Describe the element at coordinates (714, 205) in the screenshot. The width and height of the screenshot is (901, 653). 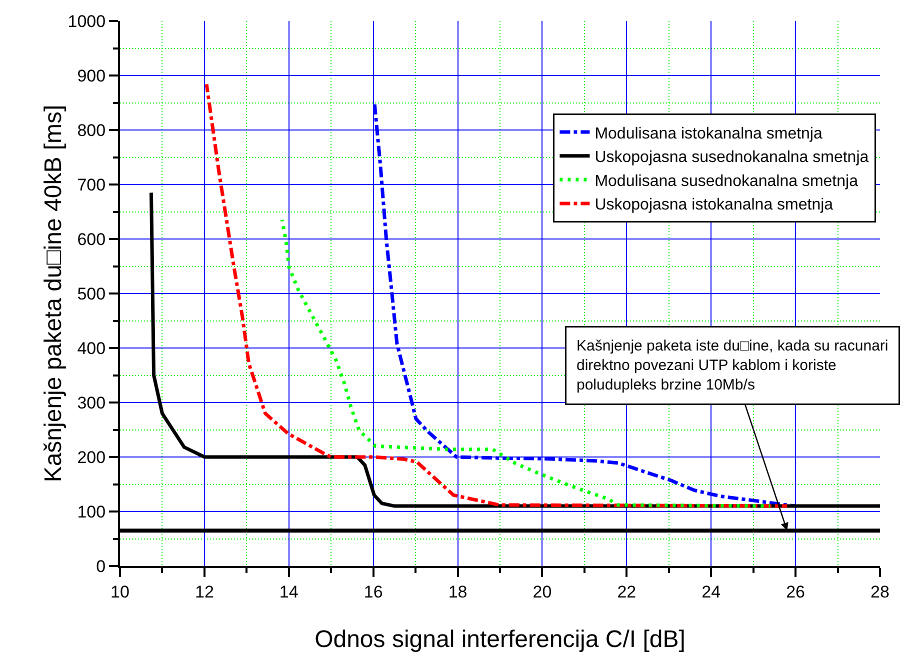
I see `legend-label: Uskopojasna istokanalna smetnja` at that location.